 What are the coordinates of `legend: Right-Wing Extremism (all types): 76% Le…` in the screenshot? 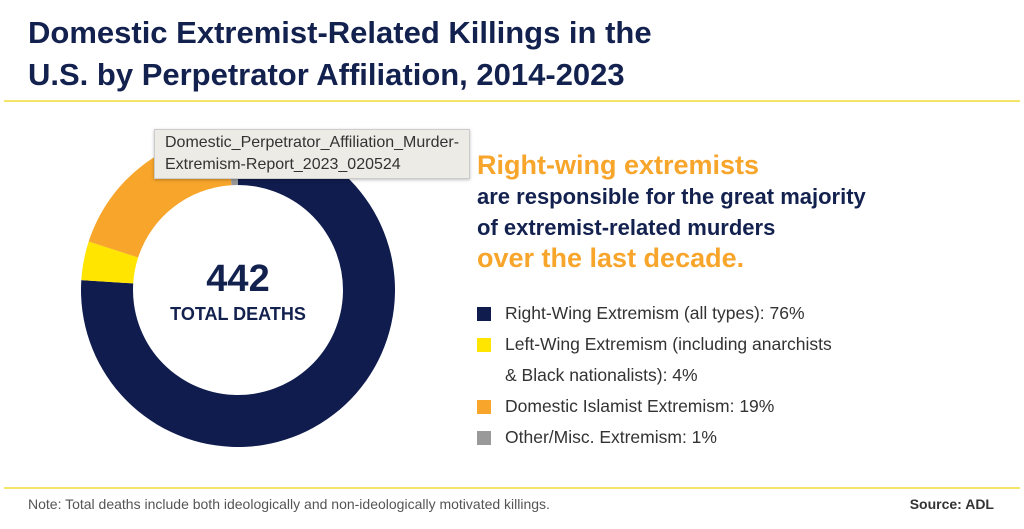 It's located at (654, 375).